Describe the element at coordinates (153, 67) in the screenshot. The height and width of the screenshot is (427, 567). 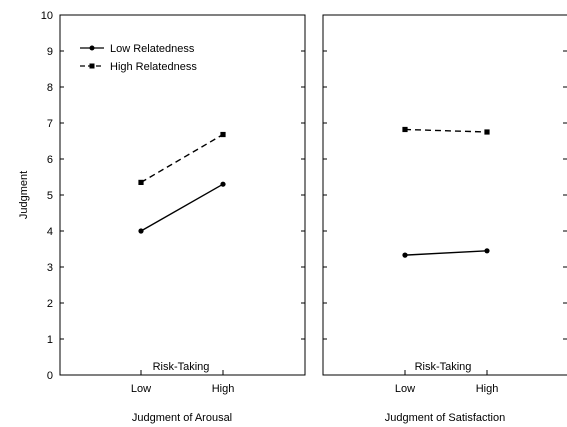
I see `legend-label-high-relatedness: High Relatedness` at that location.